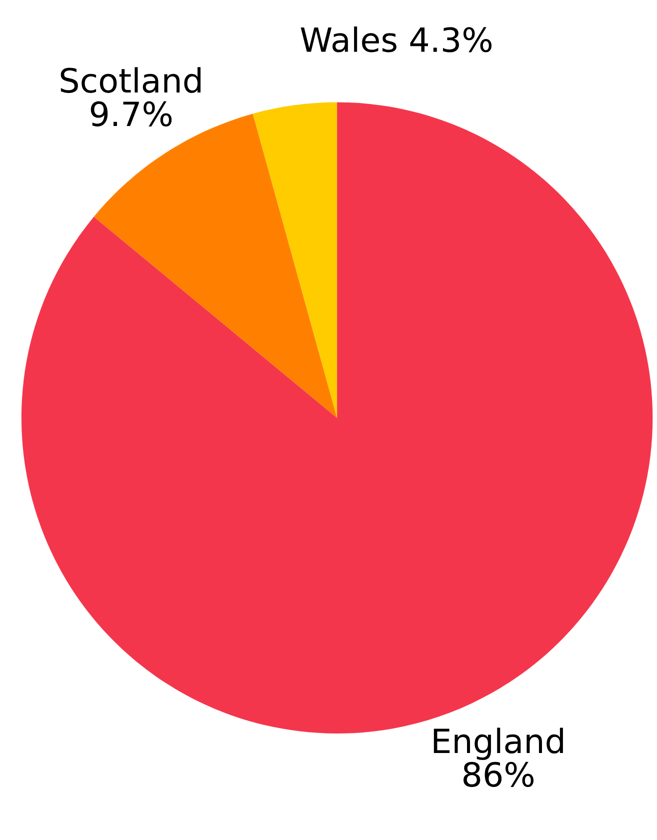 The image size is (657, 840). I want to click on slice-label: England, so click(498, 744).